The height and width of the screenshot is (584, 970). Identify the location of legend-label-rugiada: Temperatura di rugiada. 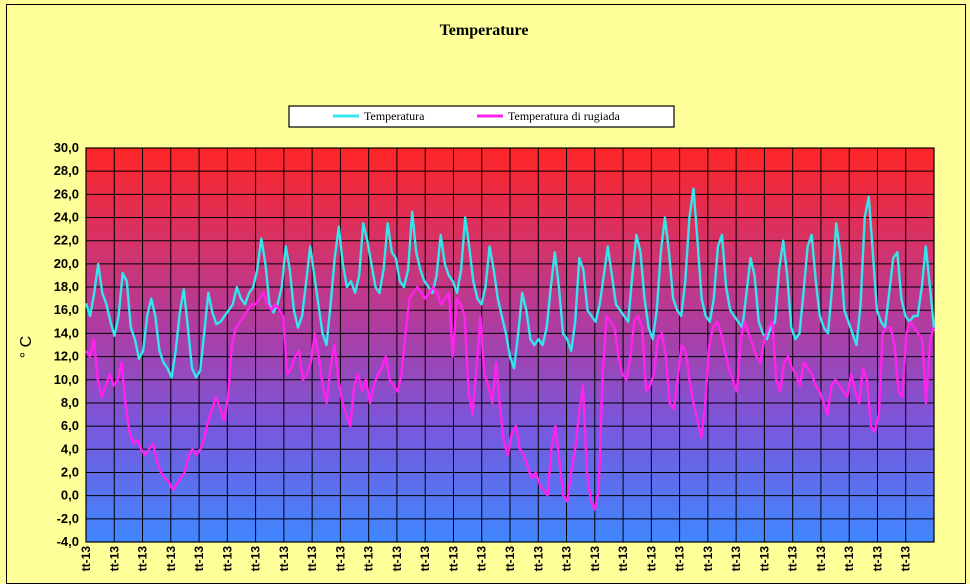
(564, 116).